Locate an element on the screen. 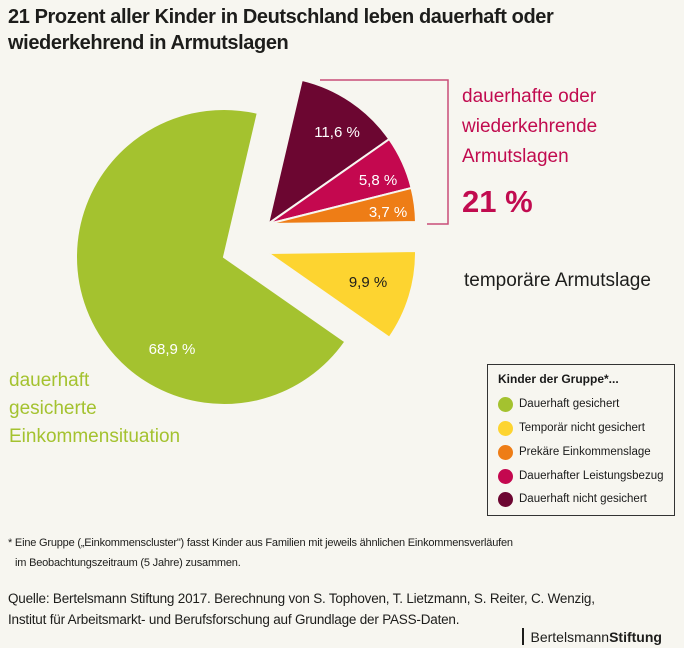  pie-data-label: 3,7 % is located at coordinates (388, 212).